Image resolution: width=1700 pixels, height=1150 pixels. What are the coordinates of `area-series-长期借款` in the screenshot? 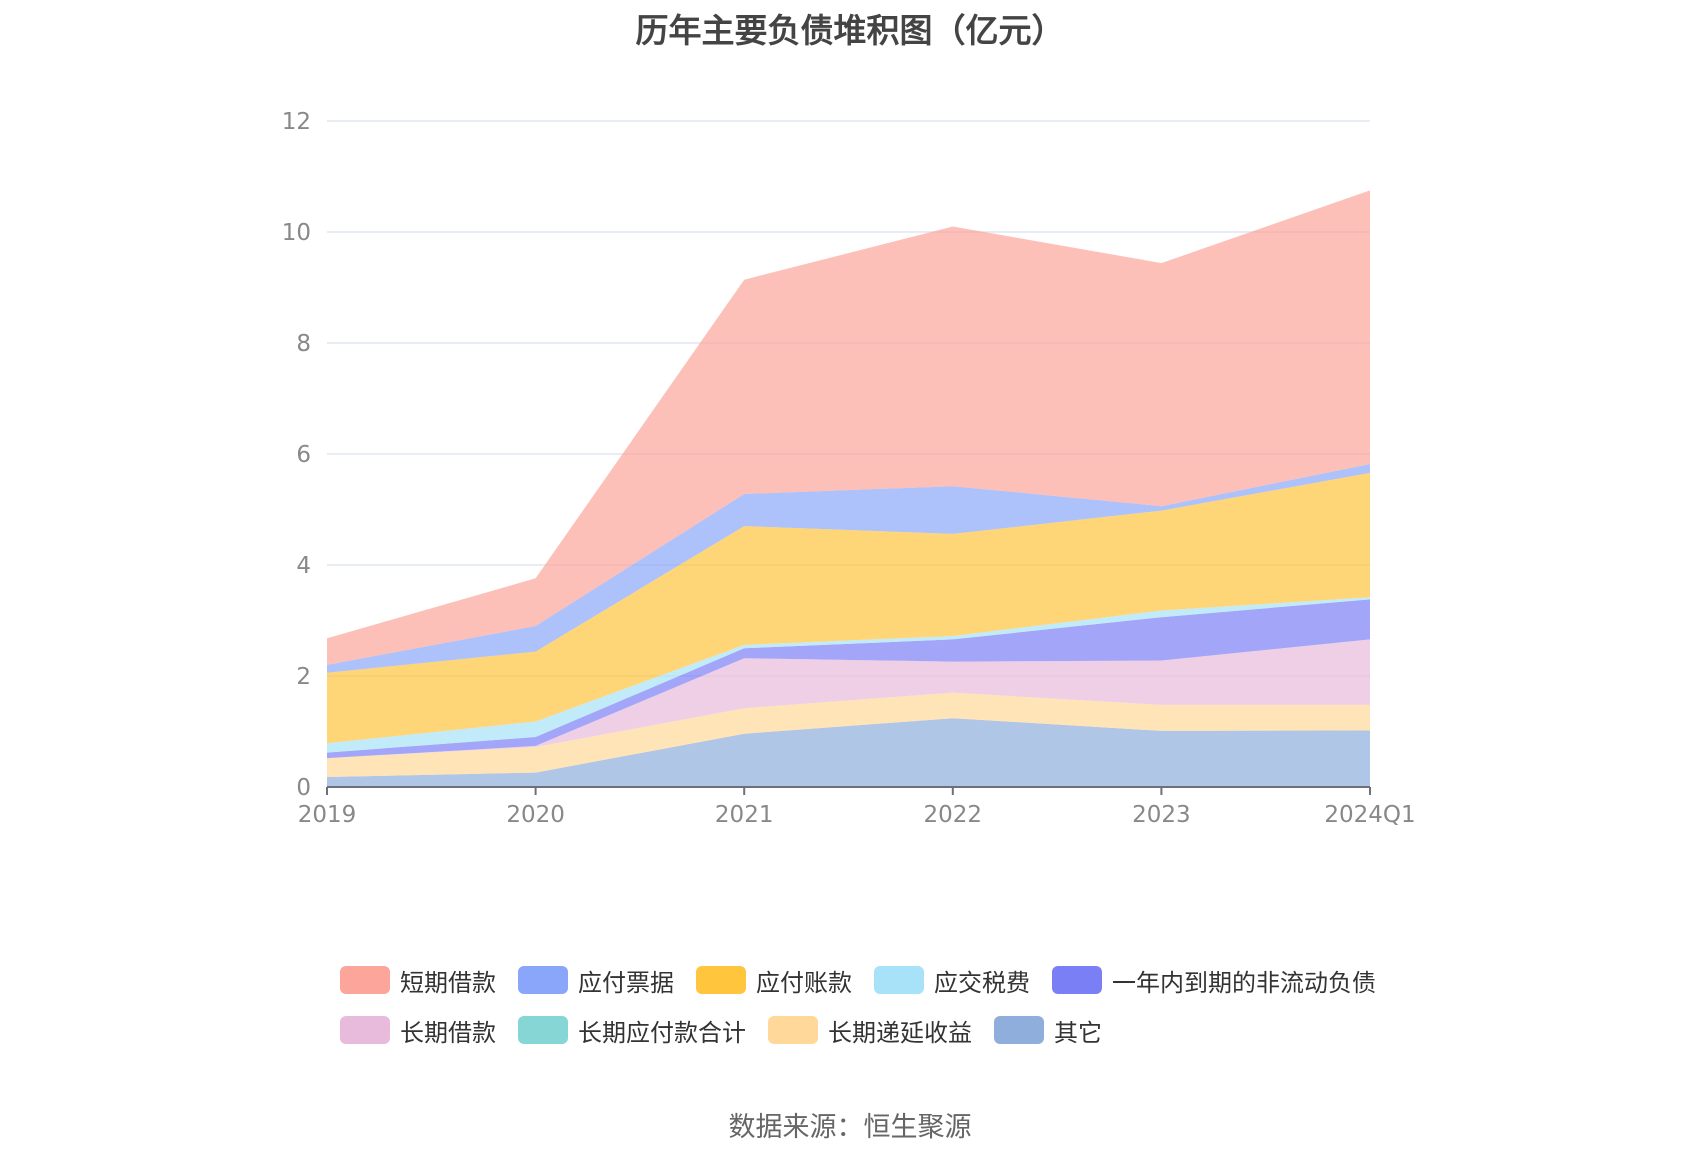 It's located at (848, 699).